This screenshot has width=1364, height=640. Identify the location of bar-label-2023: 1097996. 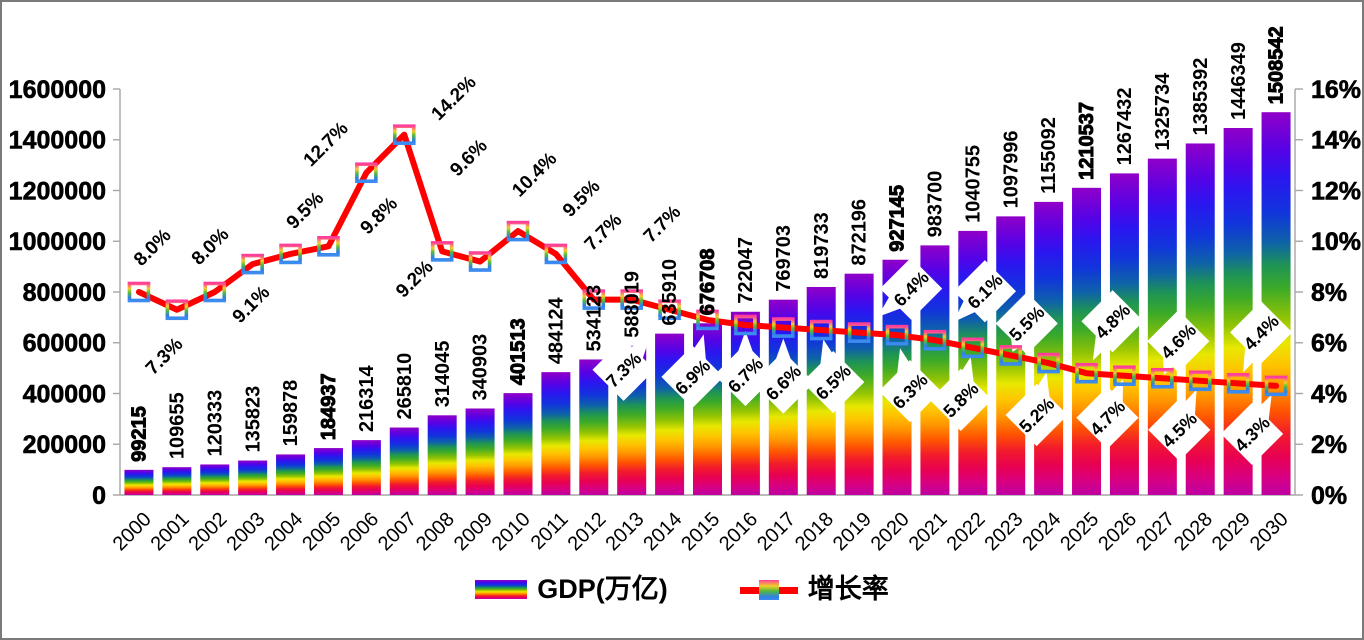
(1011, 170).